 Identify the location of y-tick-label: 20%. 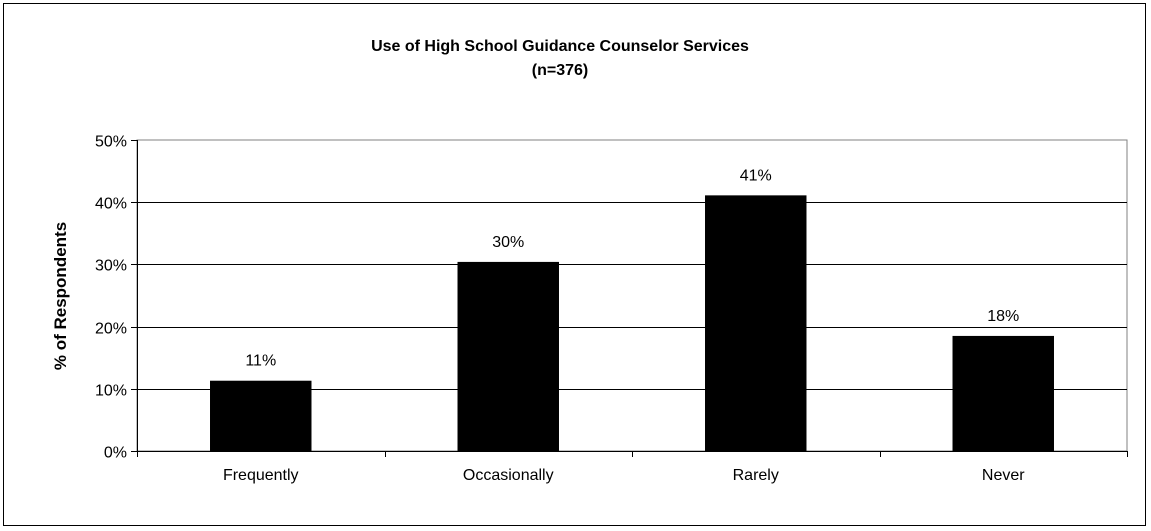
(111, 329).